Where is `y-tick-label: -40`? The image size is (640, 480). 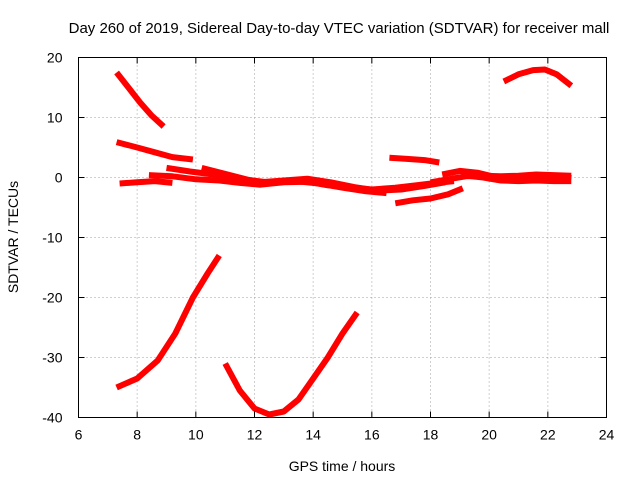 y-tick-label: -40 is located at coordinates (52, 418).